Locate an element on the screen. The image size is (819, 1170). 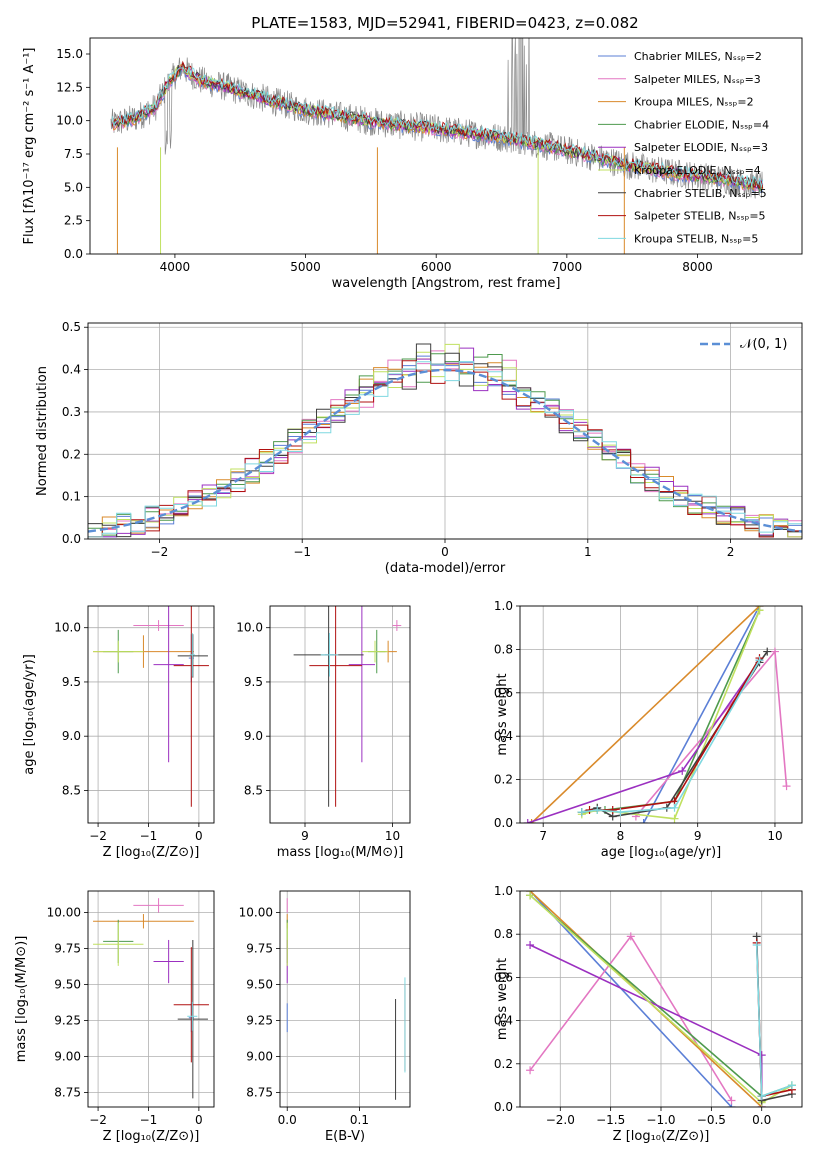
y-tick-label: 0.4 is located at coordinates (503, 736).